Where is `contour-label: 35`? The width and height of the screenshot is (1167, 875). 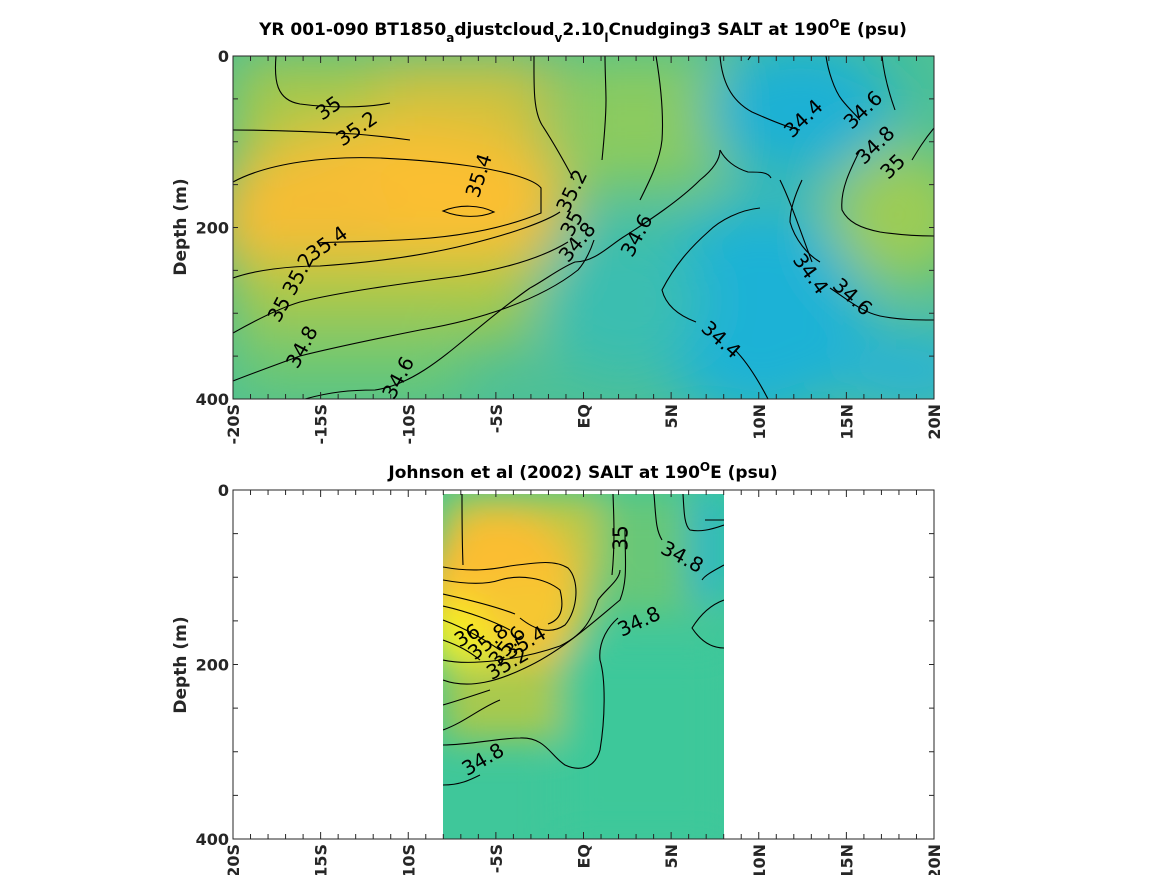
contour-label: 35 is located at coordinates (621, 537).